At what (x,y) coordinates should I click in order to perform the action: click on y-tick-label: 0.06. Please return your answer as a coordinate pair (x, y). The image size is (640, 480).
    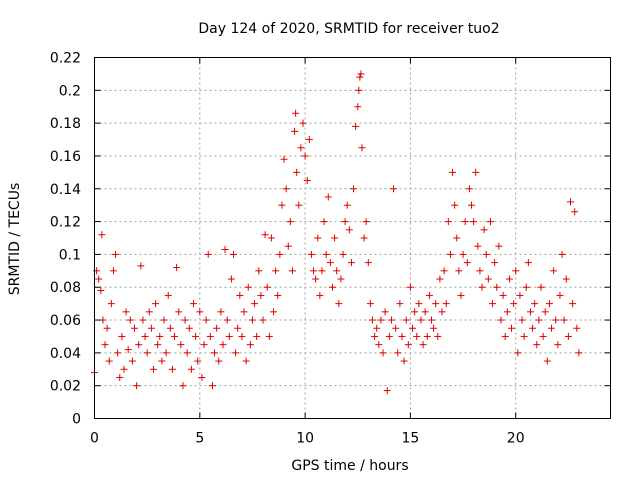
    Looking at the image, I should click on (65, 321).